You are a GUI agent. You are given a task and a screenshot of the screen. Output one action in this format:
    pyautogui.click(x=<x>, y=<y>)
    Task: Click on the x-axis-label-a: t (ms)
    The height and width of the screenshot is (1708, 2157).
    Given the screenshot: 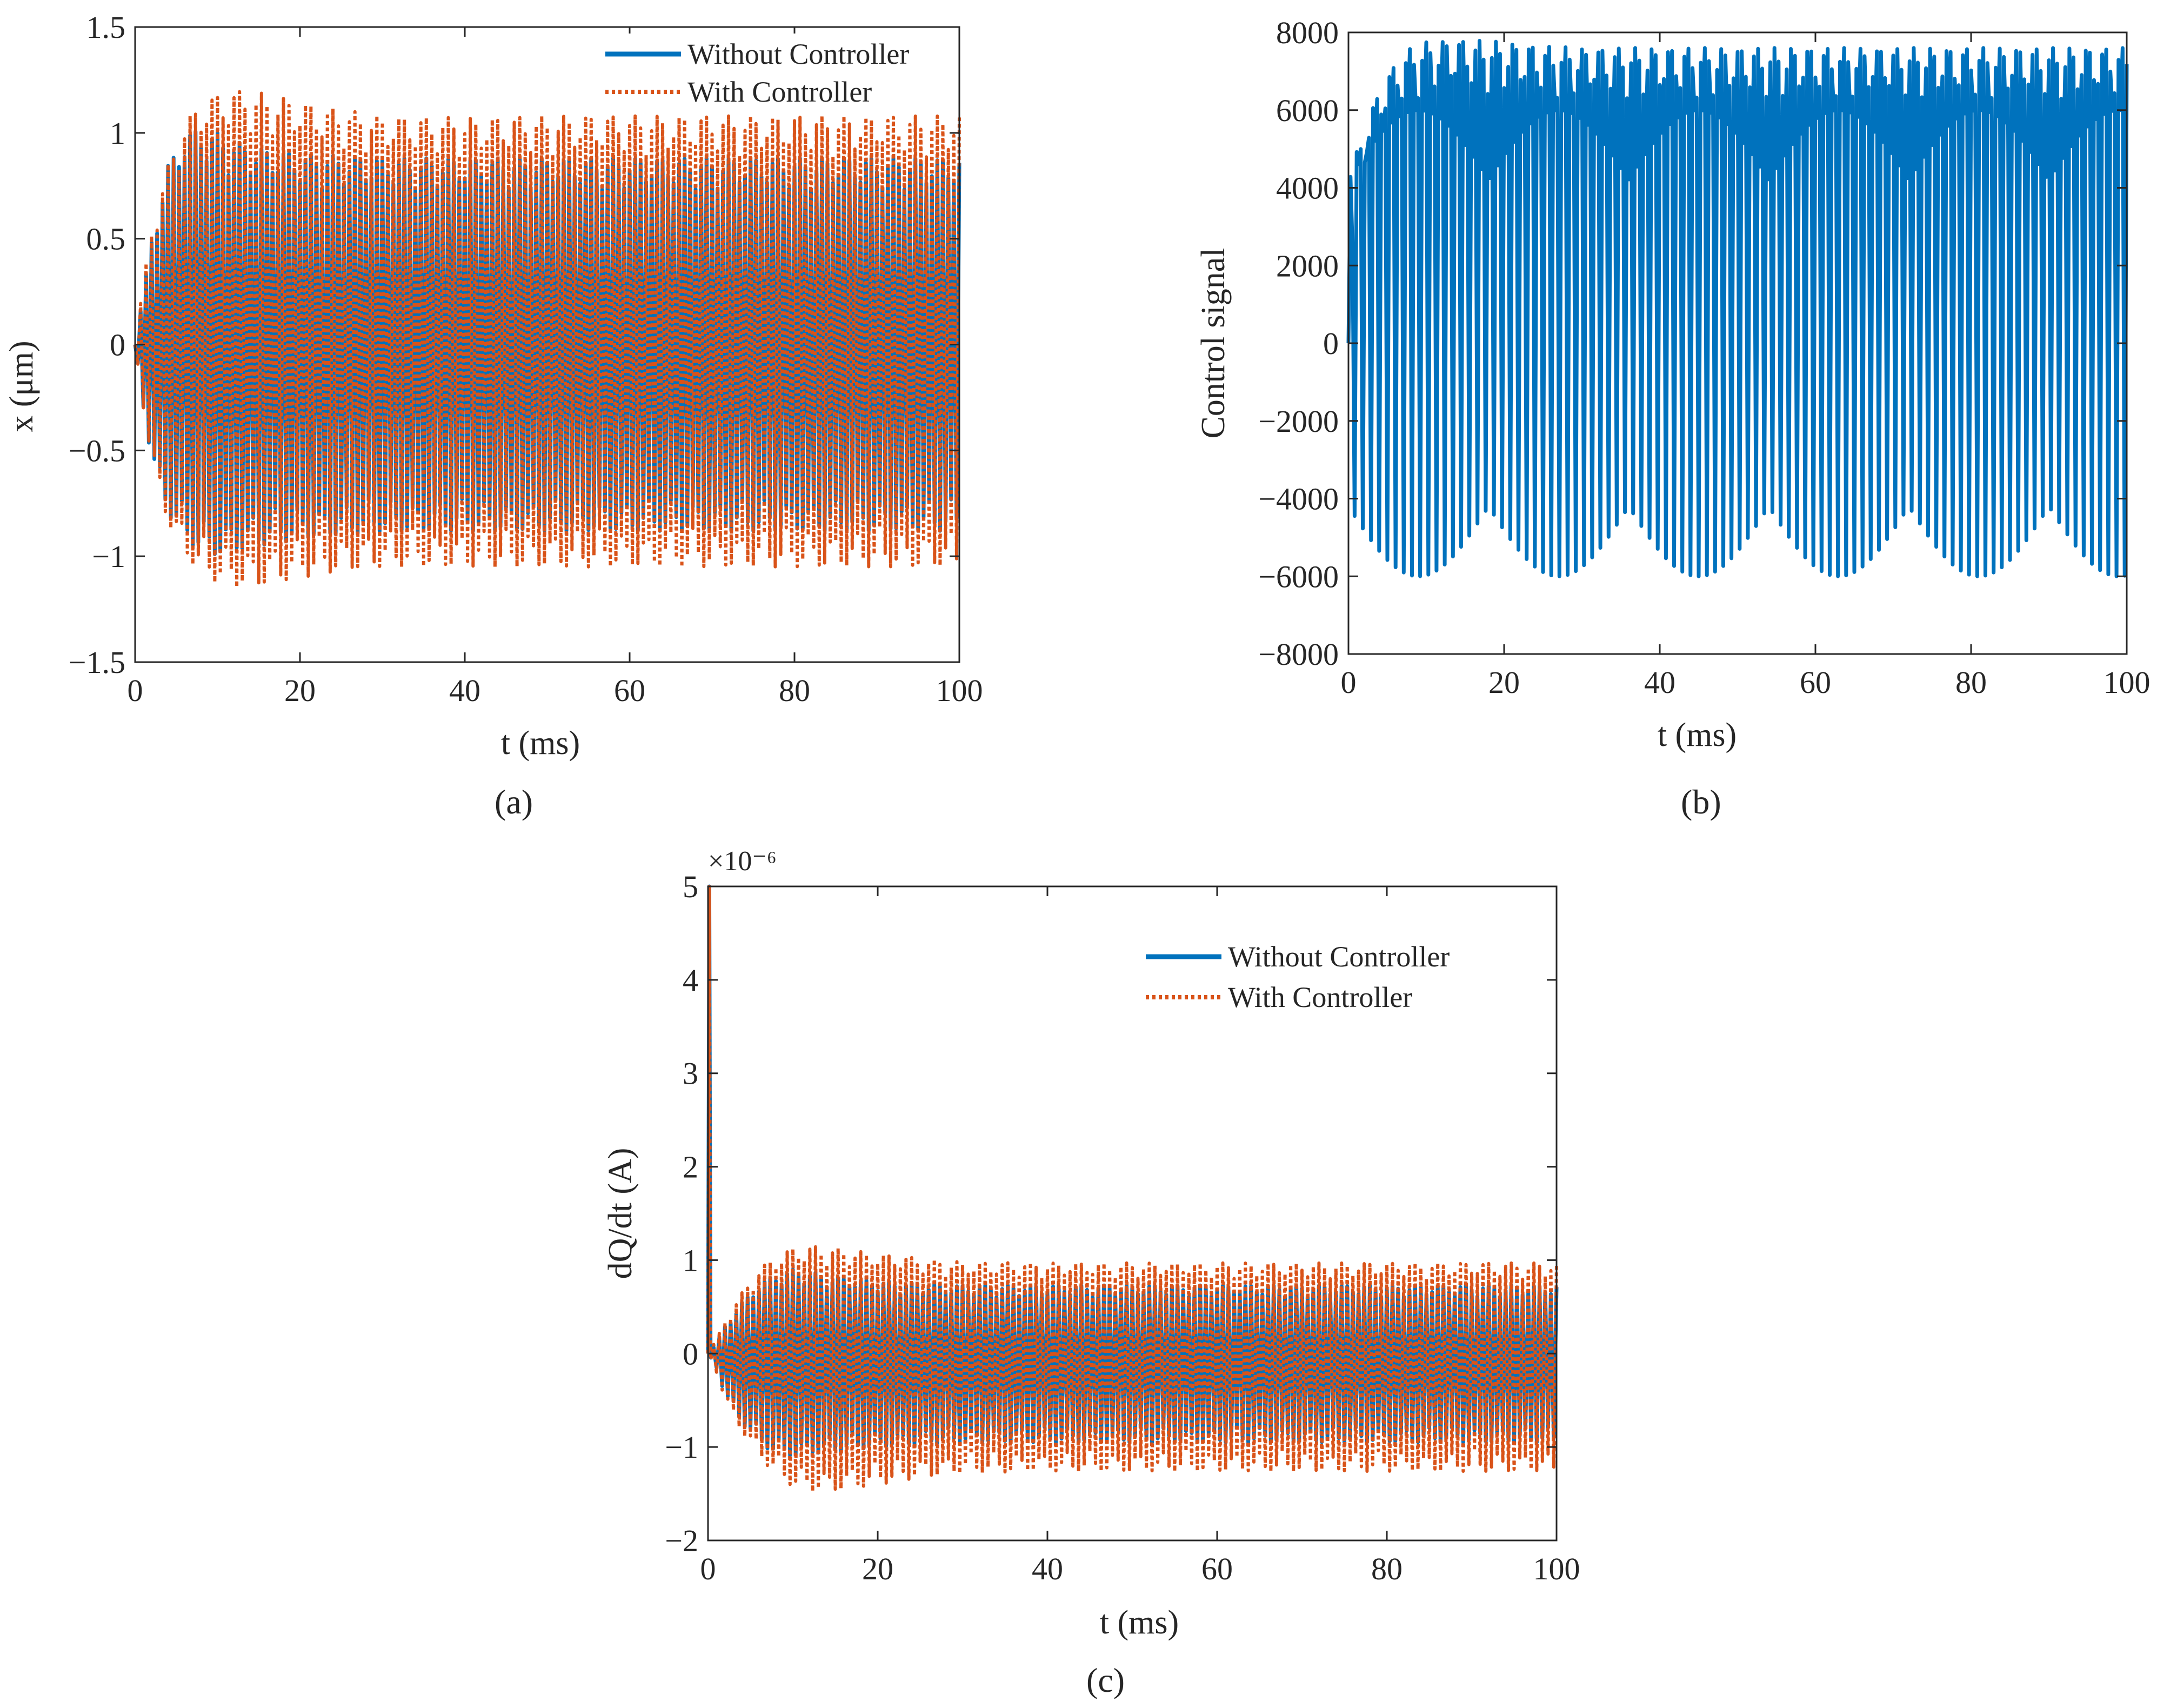 What is the action you would take?
    pyautogui.click(x=540, y=743)
    